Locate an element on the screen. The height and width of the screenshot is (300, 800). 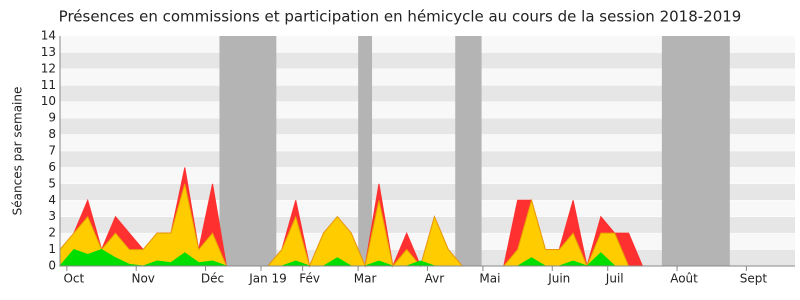
x-tick-label: Mar is located at coordinates (365, 279).